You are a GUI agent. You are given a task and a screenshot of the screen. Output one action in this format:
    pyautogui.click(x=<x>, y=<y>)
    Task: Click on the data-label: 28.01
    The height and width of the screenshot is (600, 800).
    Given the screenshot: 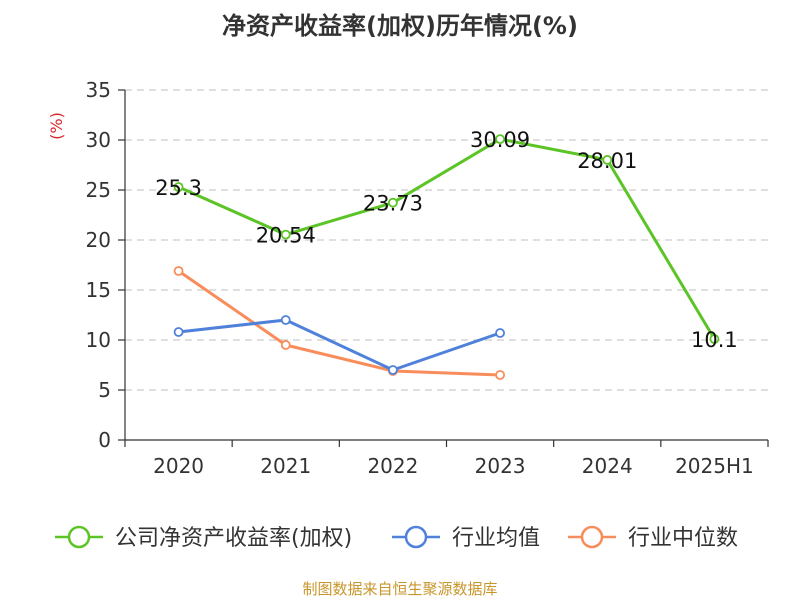 What is the action you would take?
    pyautogui.click(x=607, y=161)
    